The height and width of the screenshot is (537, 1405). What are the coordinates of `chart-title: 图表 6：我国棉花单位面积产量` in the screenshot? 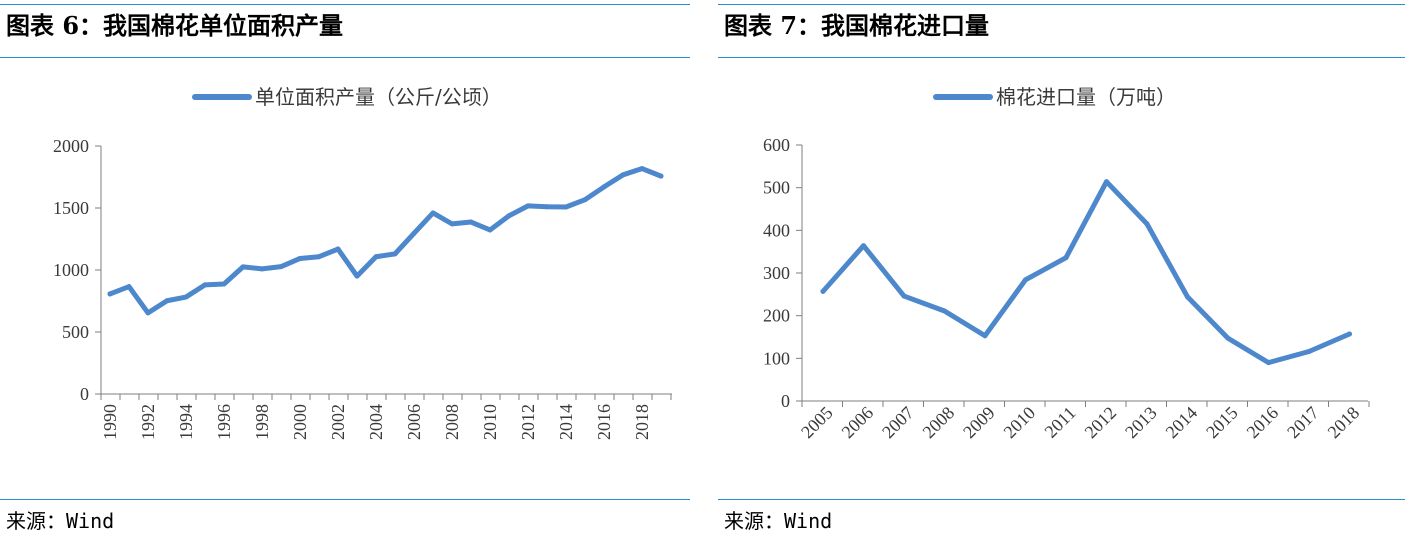 It's located at (175, 25).